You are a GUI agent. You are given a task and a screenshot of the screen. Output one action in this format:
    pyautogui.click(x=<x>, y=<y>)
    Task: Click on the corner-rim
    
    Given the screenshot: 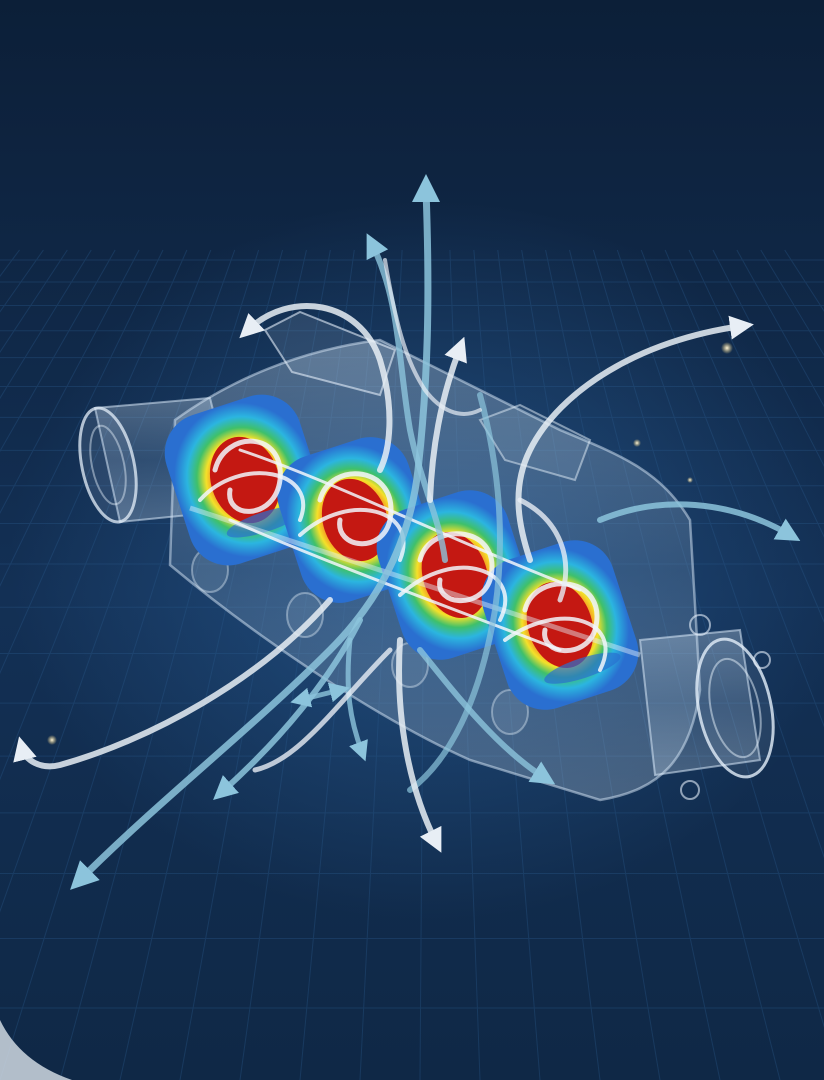 What is the action you would take?
    pyautogui.click(x=36, y=1050)
    